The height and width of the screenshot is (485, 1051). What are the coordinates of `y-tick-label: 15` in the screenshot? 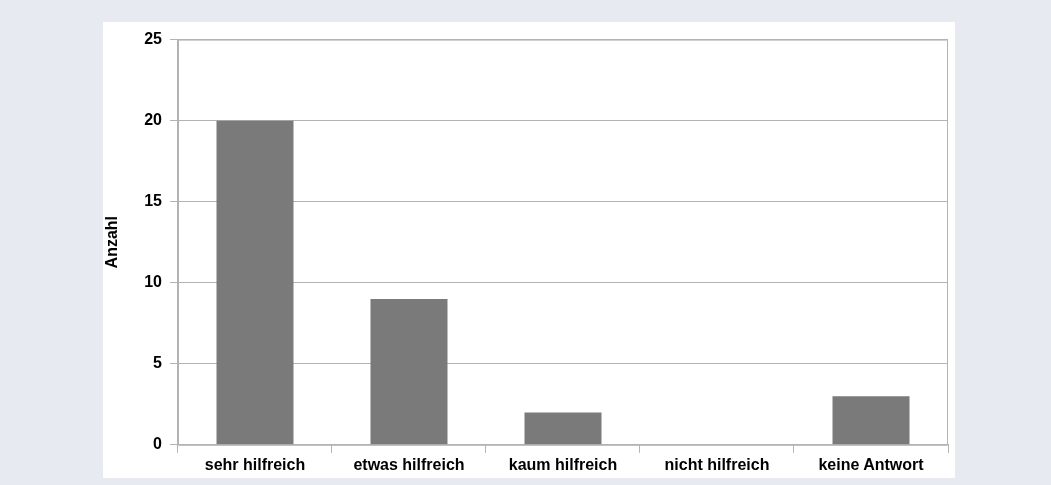 It's located at (153, 201).